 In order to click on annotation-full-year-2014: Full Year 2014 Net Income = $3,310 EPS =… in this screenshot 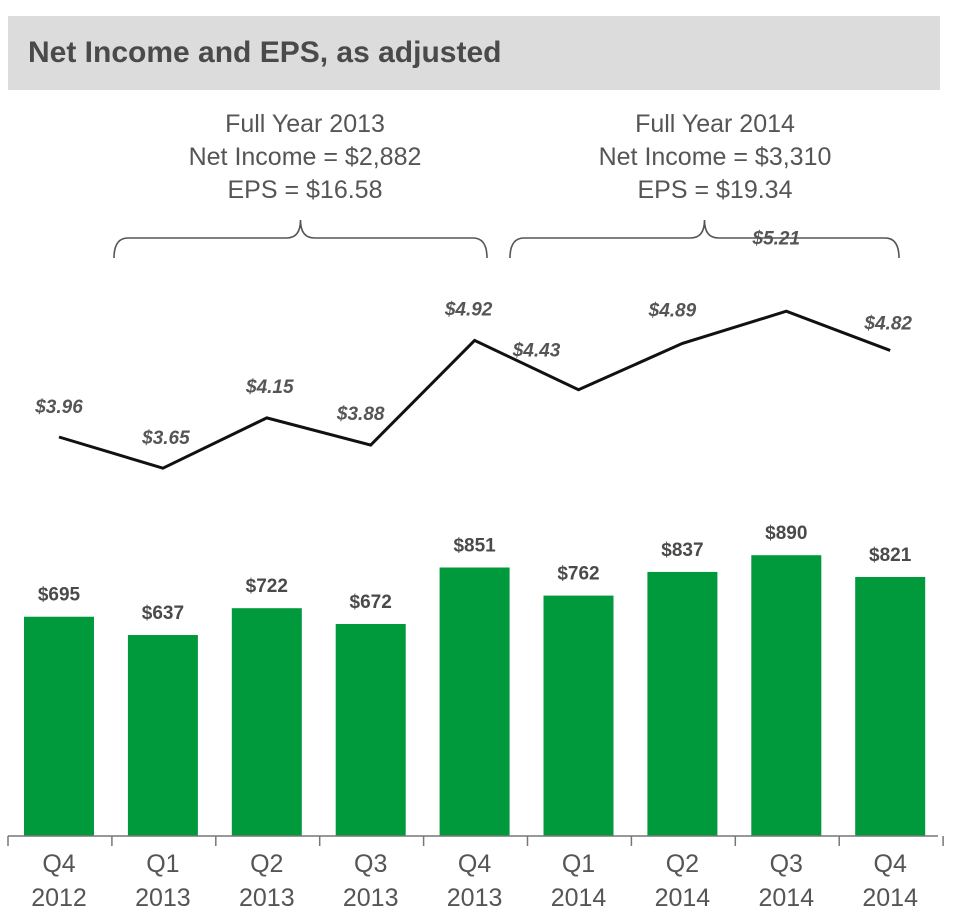, I will do `click(715, 157)`.